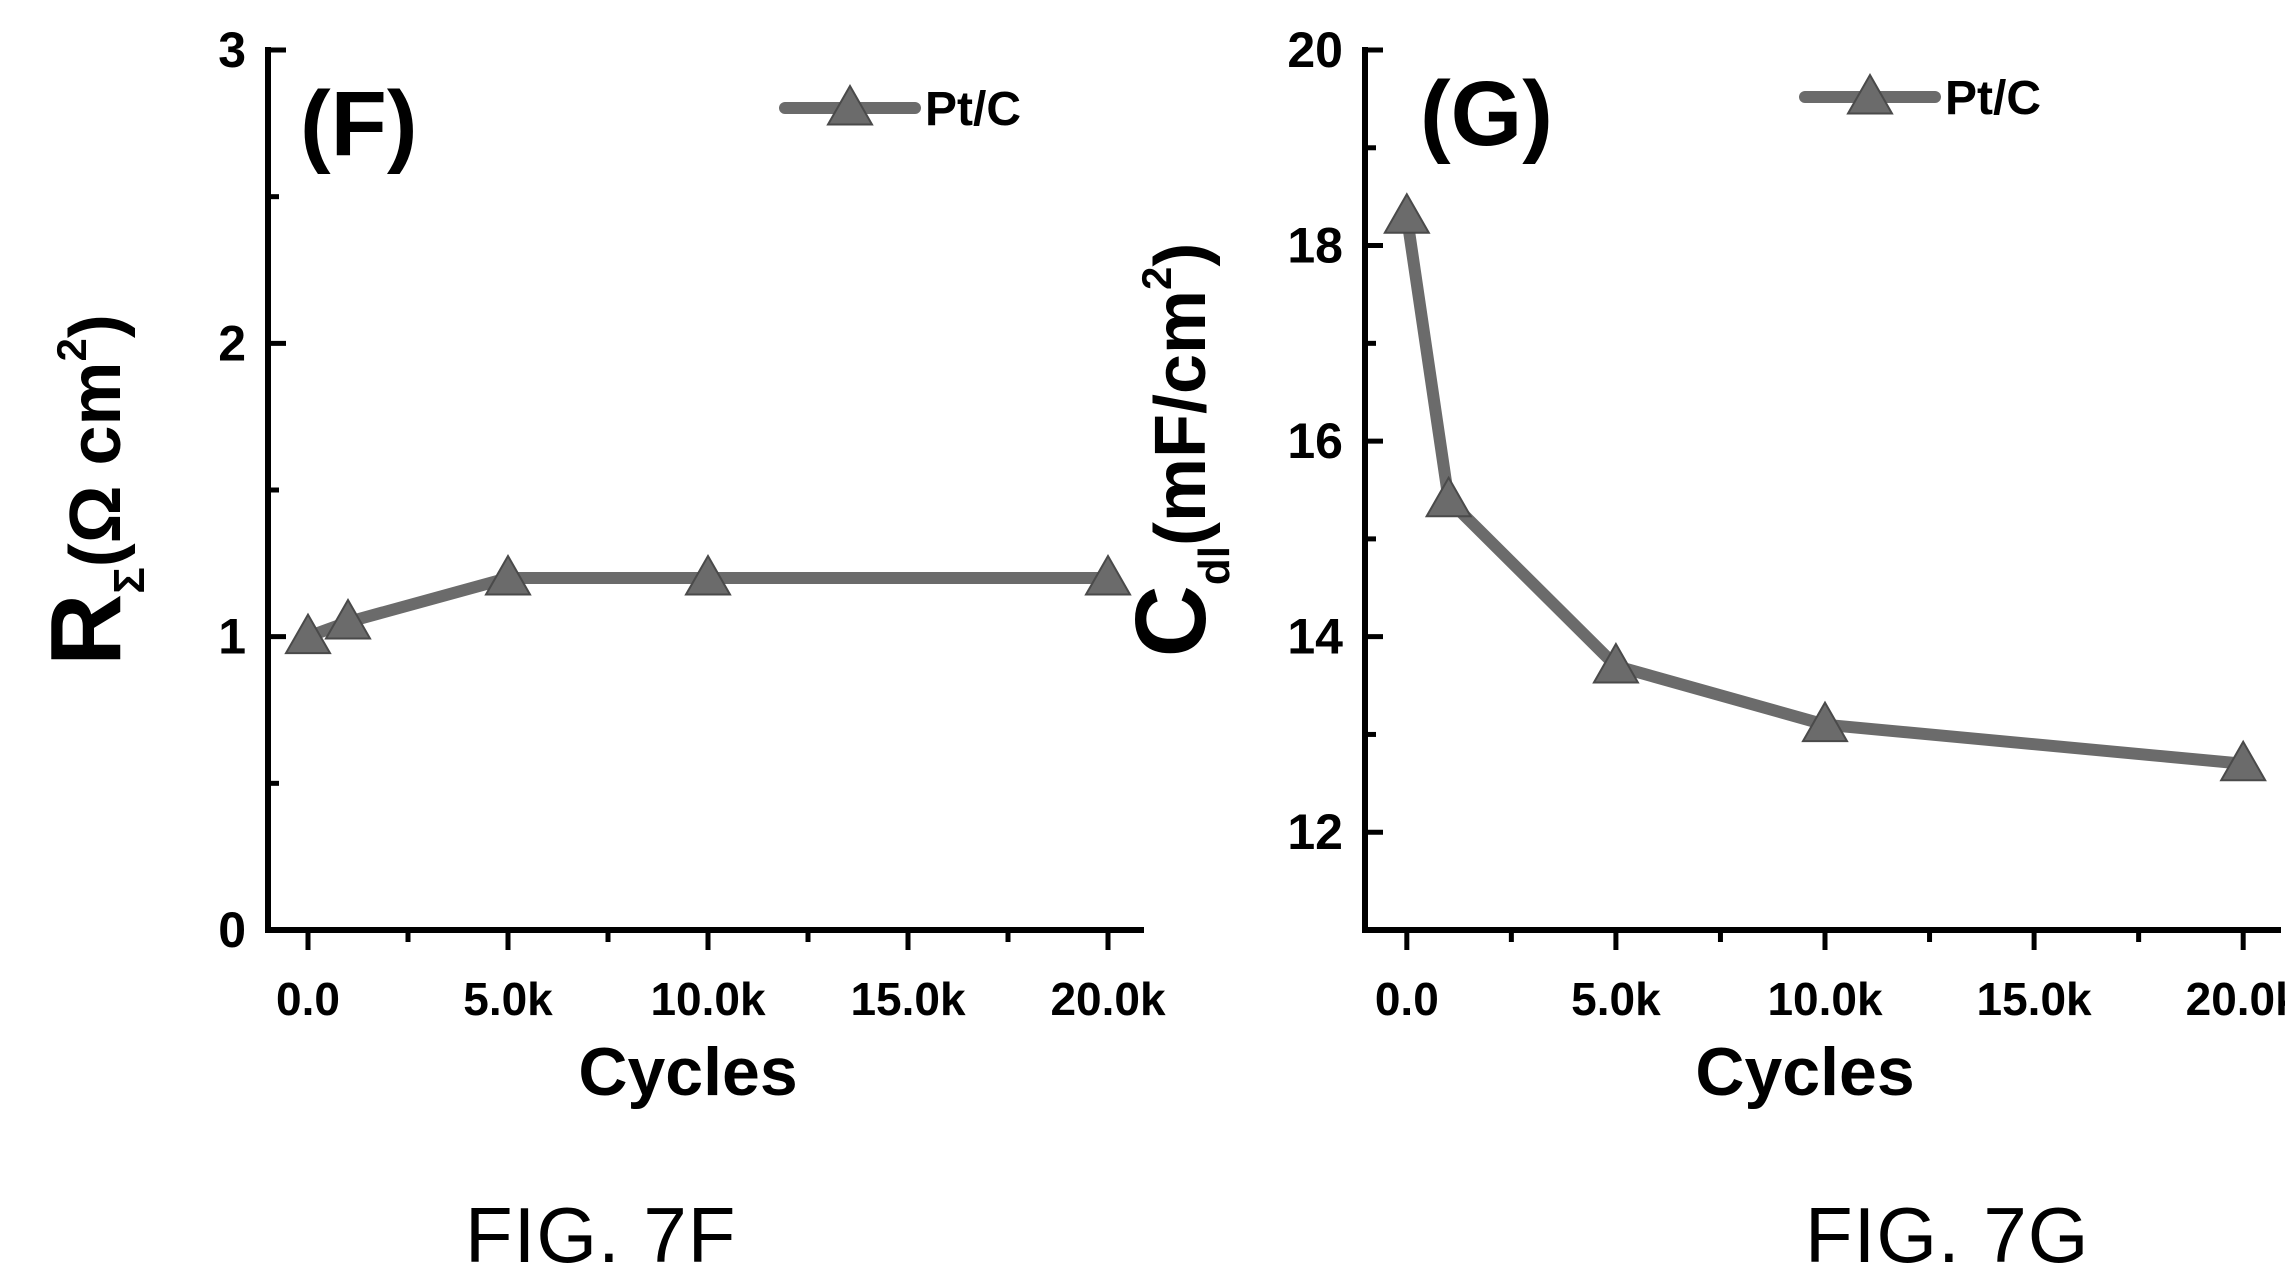  I want to click on y-axis-title: RΣ(Ω cm2), so click(92, 490).